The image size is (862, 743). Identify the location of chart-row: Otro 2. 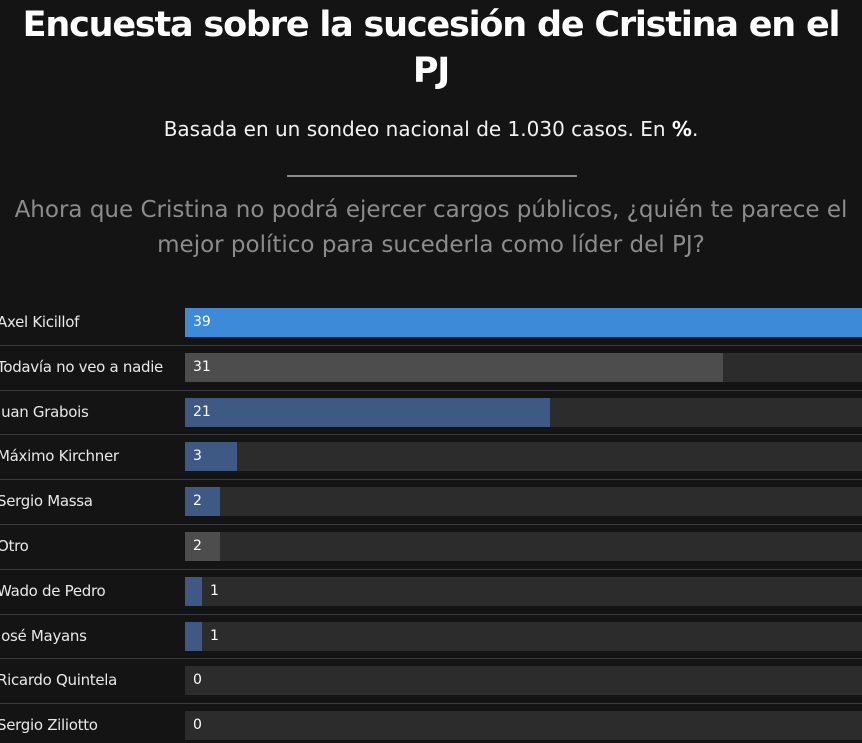
(431, 546).